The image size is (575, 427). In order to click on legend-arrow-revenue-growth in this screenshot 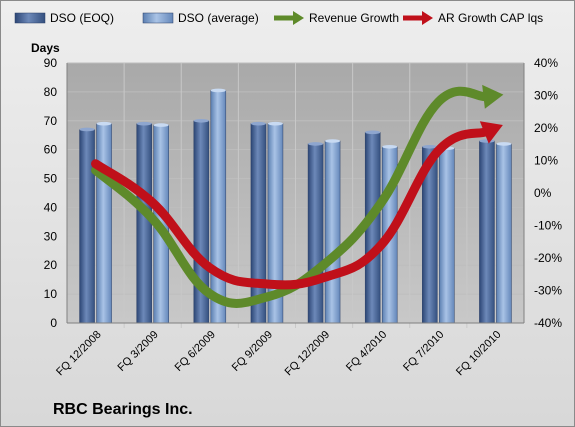, I will do `click(298, 18)`.